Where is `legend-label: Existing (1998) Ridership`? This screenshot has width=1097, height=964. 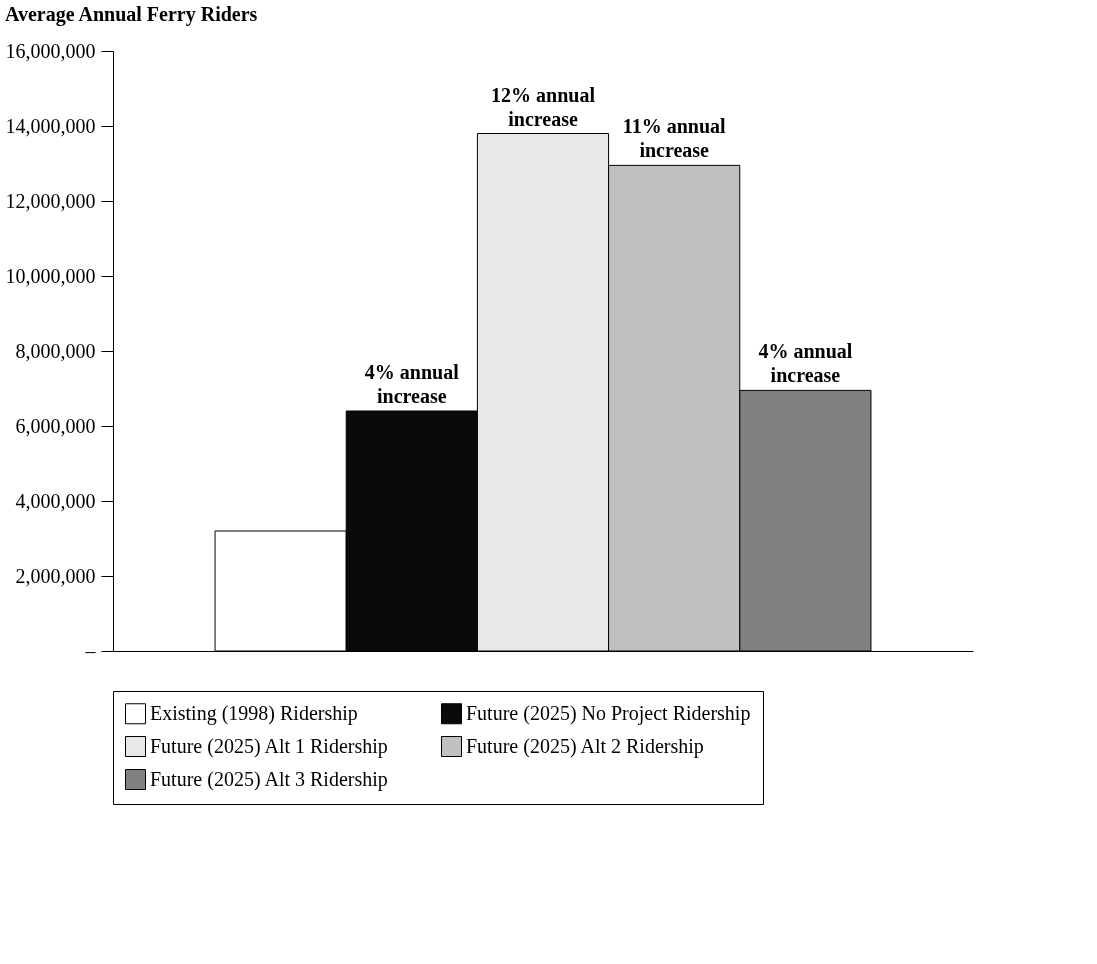
legend-label: Existing (1998) Ridership is located at coordinates (254, 713).